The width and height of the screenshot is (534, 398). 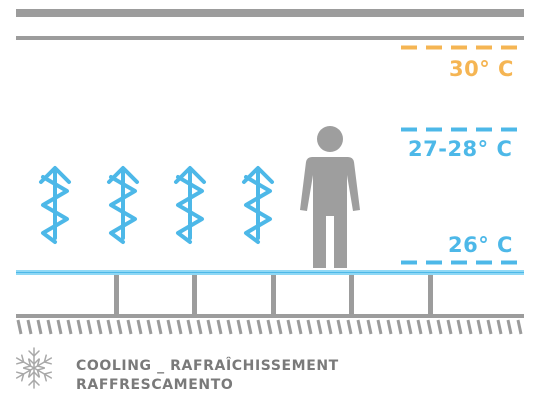 I want to click on caption-line-2: RAFFRESCAMENTO, so click(x=155, y=385).